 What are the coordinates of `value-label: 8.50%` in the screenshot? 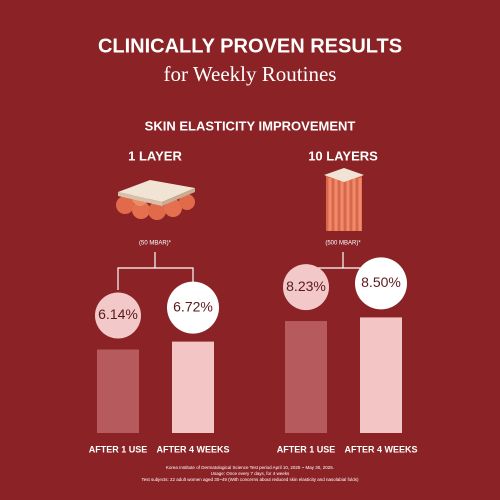 It's located at (381, 282).